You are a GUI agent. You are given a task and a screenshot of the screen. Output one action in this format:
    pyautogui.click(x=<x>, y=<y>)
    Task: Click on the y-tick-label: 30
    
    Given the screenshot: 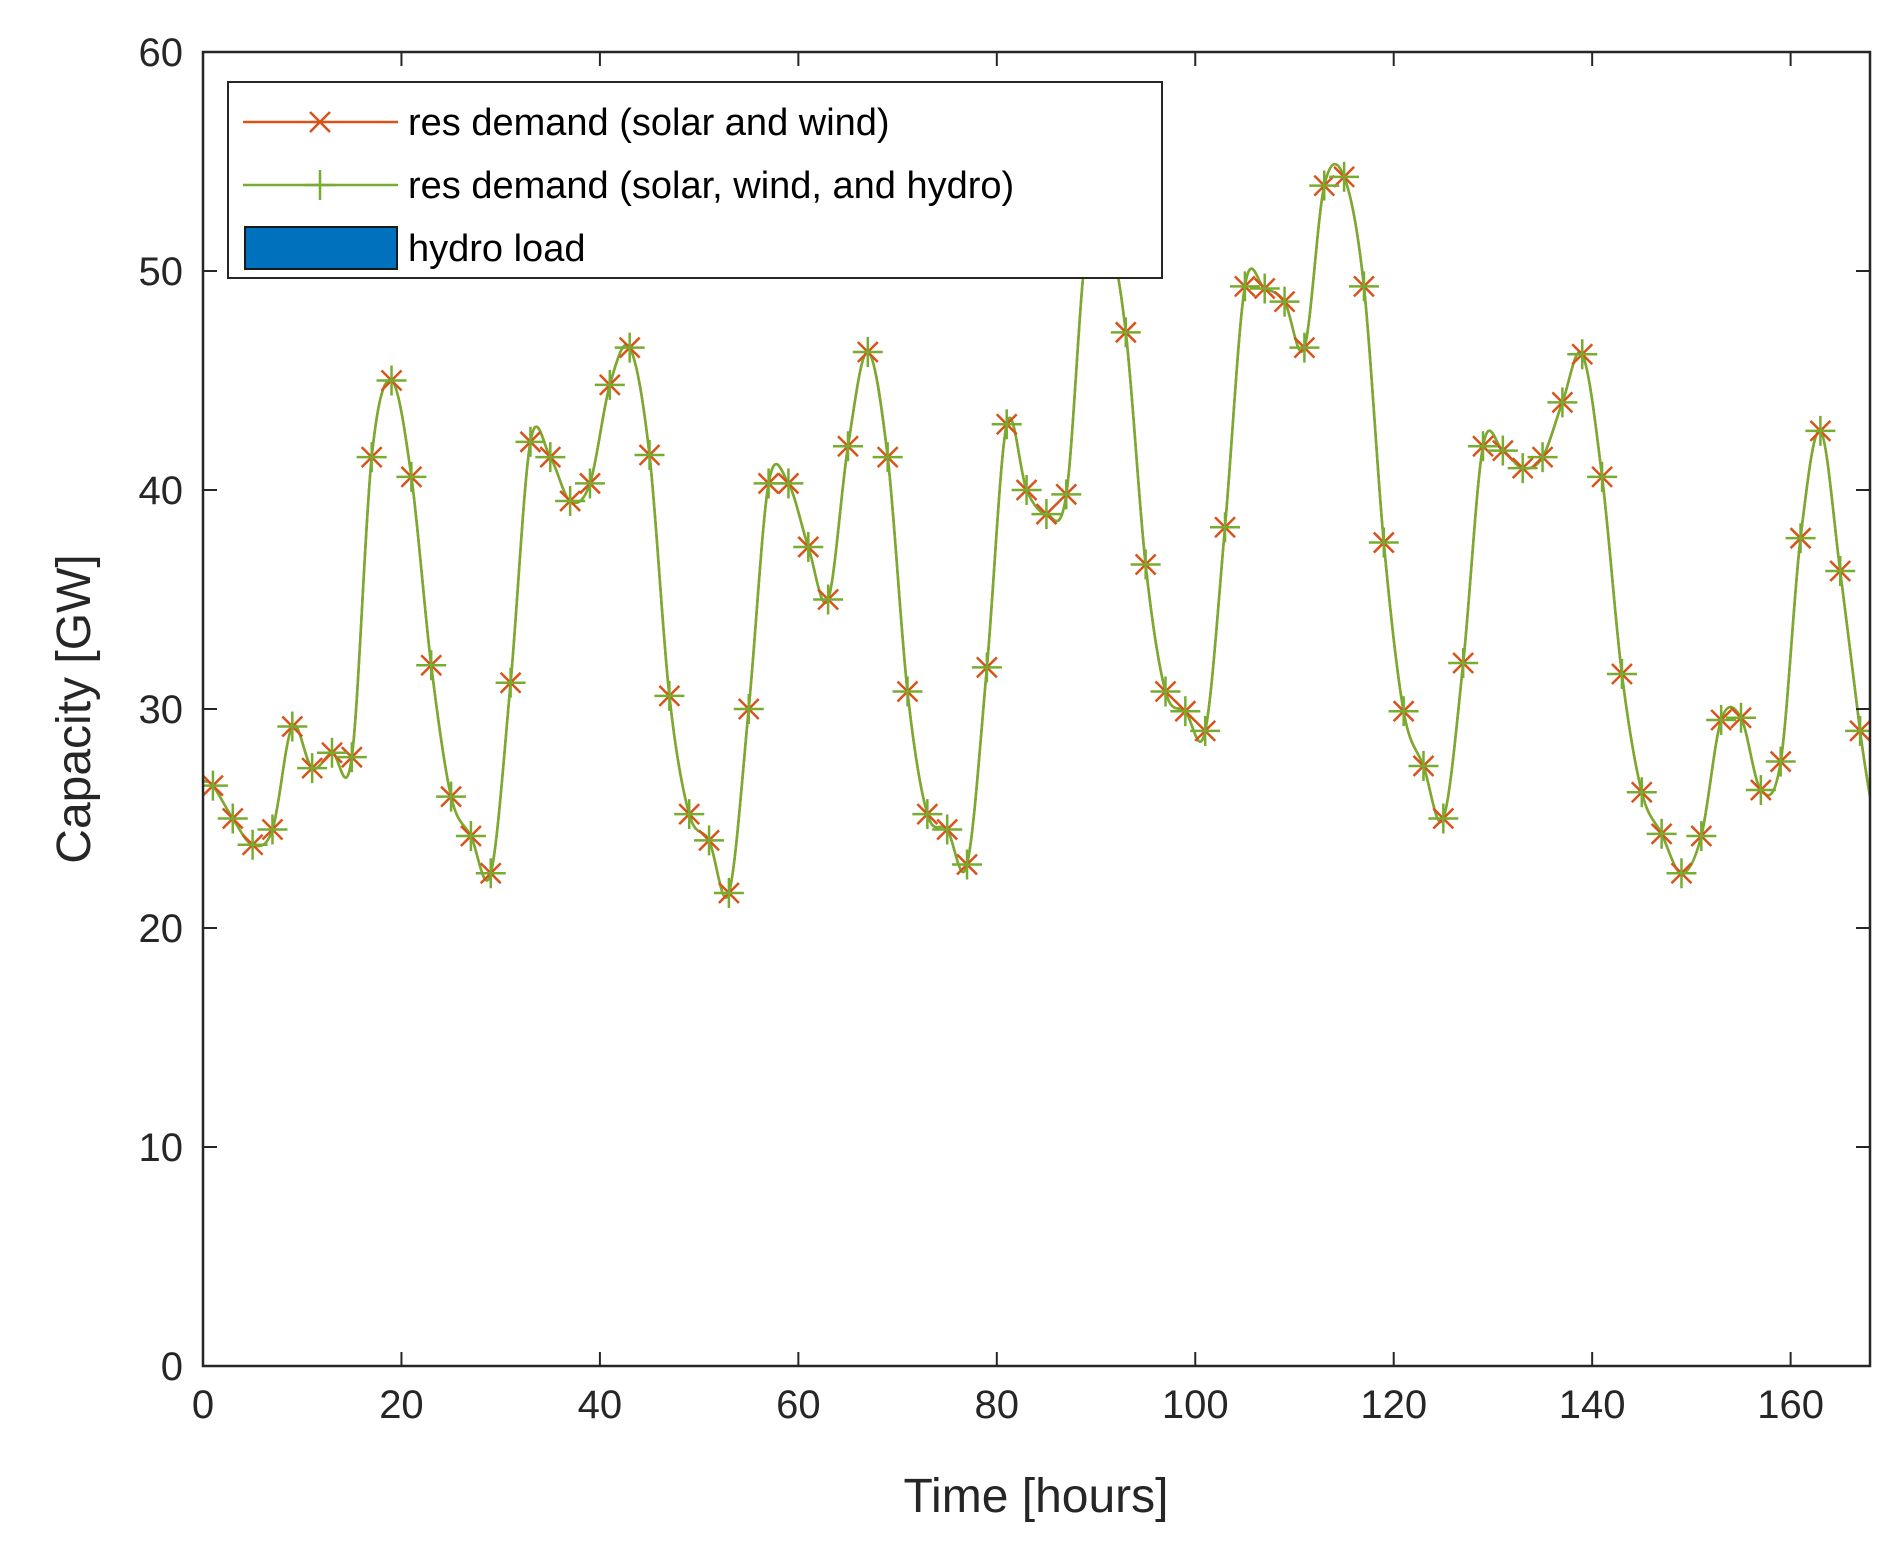 What is the action you would take?
    pyautogui.click(x=161, y=710)
    